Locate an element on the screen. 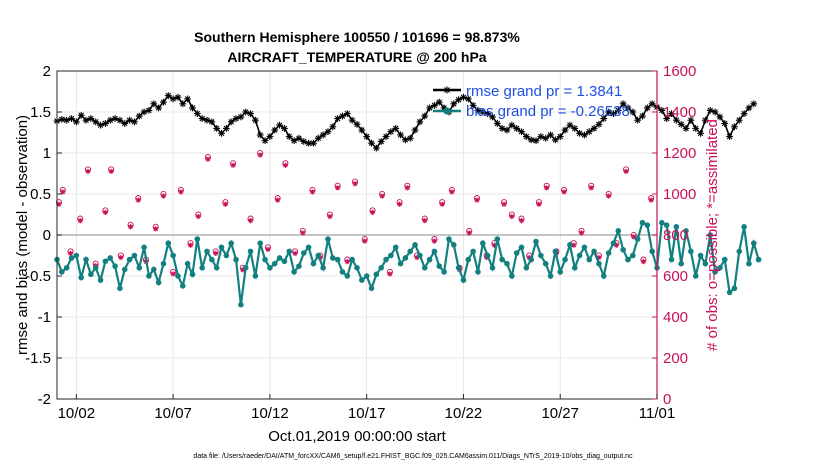  y-right-tick-label: 600 is located at coordinates (675, 276).